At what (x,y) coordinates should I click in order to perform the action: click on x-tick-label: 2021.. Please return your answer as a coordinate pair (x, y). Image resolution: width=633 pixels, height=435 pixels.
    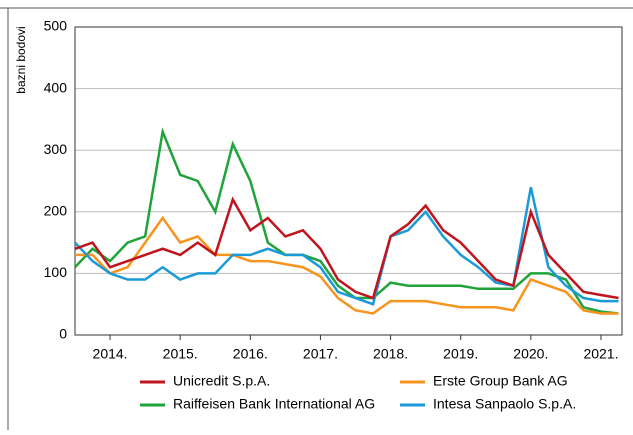
    Looking at the image, I should click on (600, 354).